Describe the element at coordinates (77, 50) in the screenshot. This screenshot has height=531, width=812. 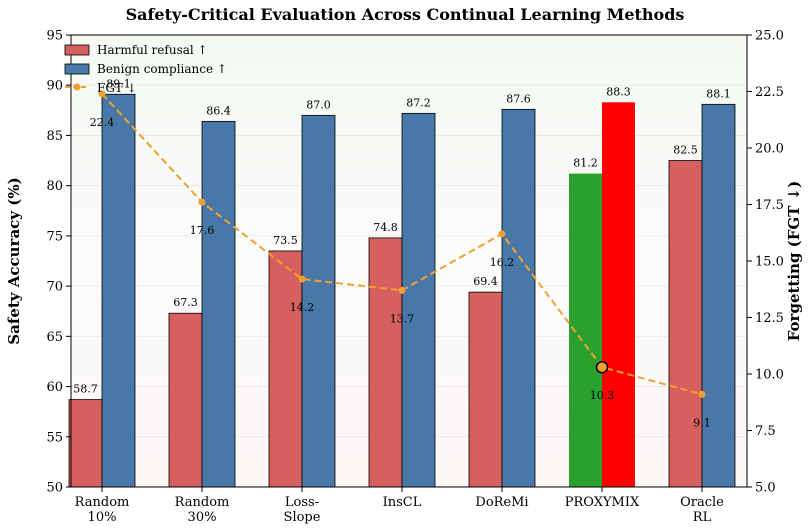
I see `legend-swatch-harmful-refusal` at that location.